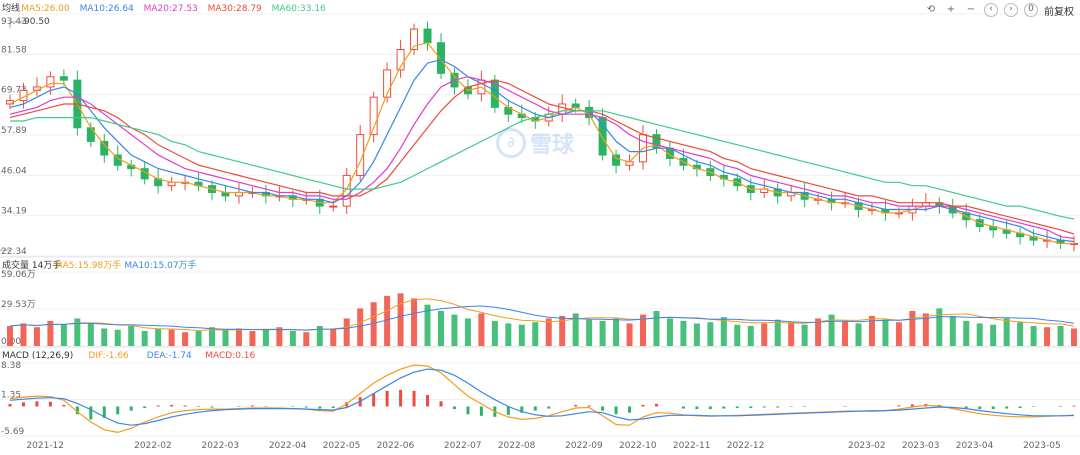  Describe the element at coordinates (552, 145) in the screenshot. I see `logo-text: 雪球` at that location.